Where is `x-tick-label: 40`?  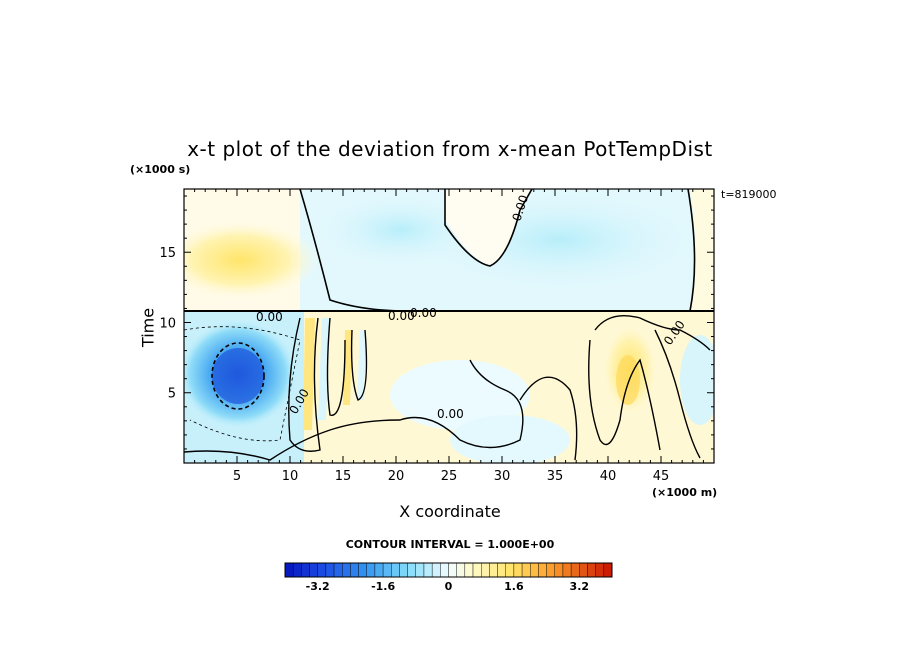
x-tick-label: 40 is located at coordinates (608, 476).